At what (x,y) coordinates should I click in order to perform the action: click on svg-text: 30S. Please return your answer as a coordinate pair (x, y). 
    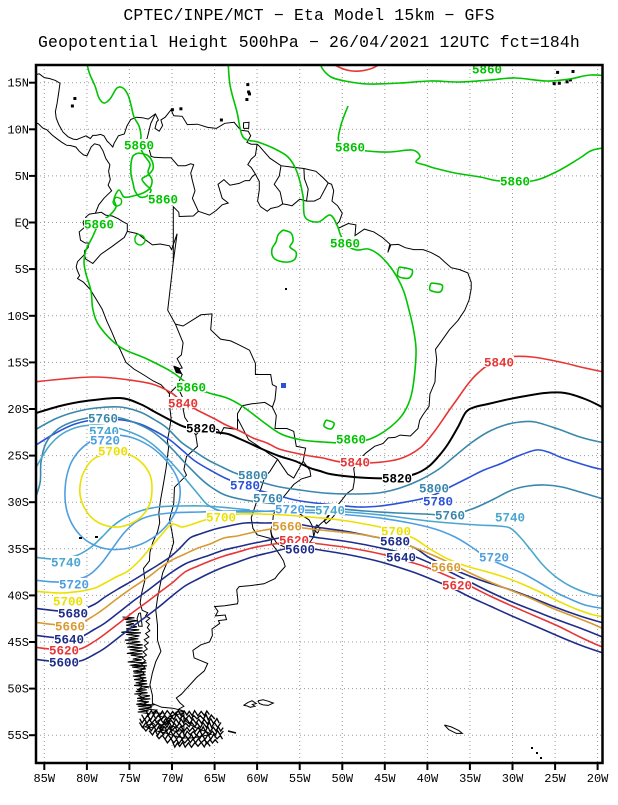
    Looking at the image, I should click on (18, 503).